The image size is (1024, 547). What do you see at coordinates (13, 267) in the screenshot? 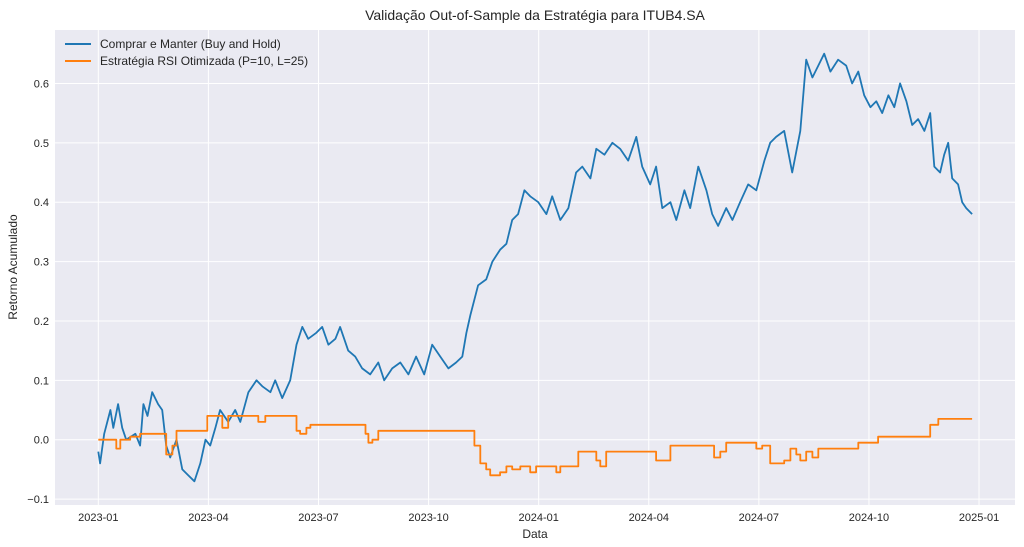
I see `y-axis-label: Retorno Acumulado` at bounding box center [13, 267].